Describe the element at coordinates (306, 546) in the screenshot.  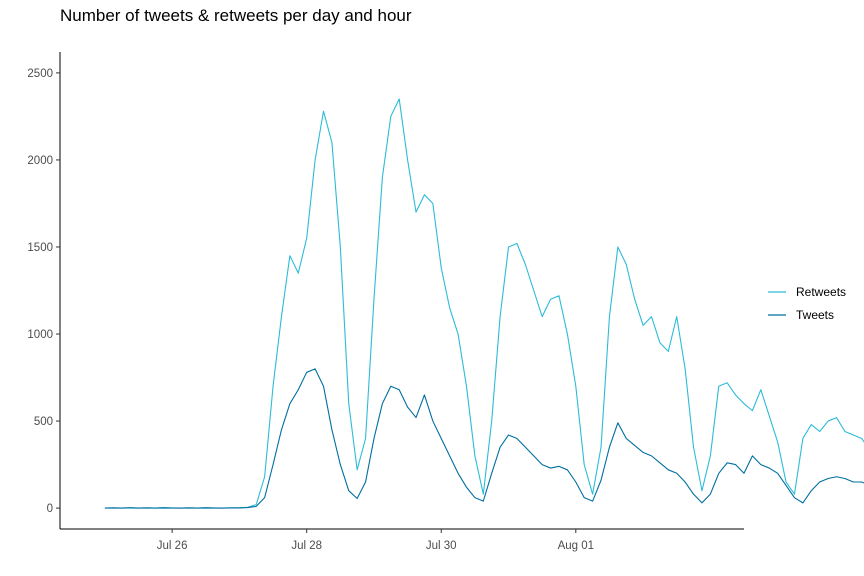
I see `x-tick-label: Jul 28` at that location.